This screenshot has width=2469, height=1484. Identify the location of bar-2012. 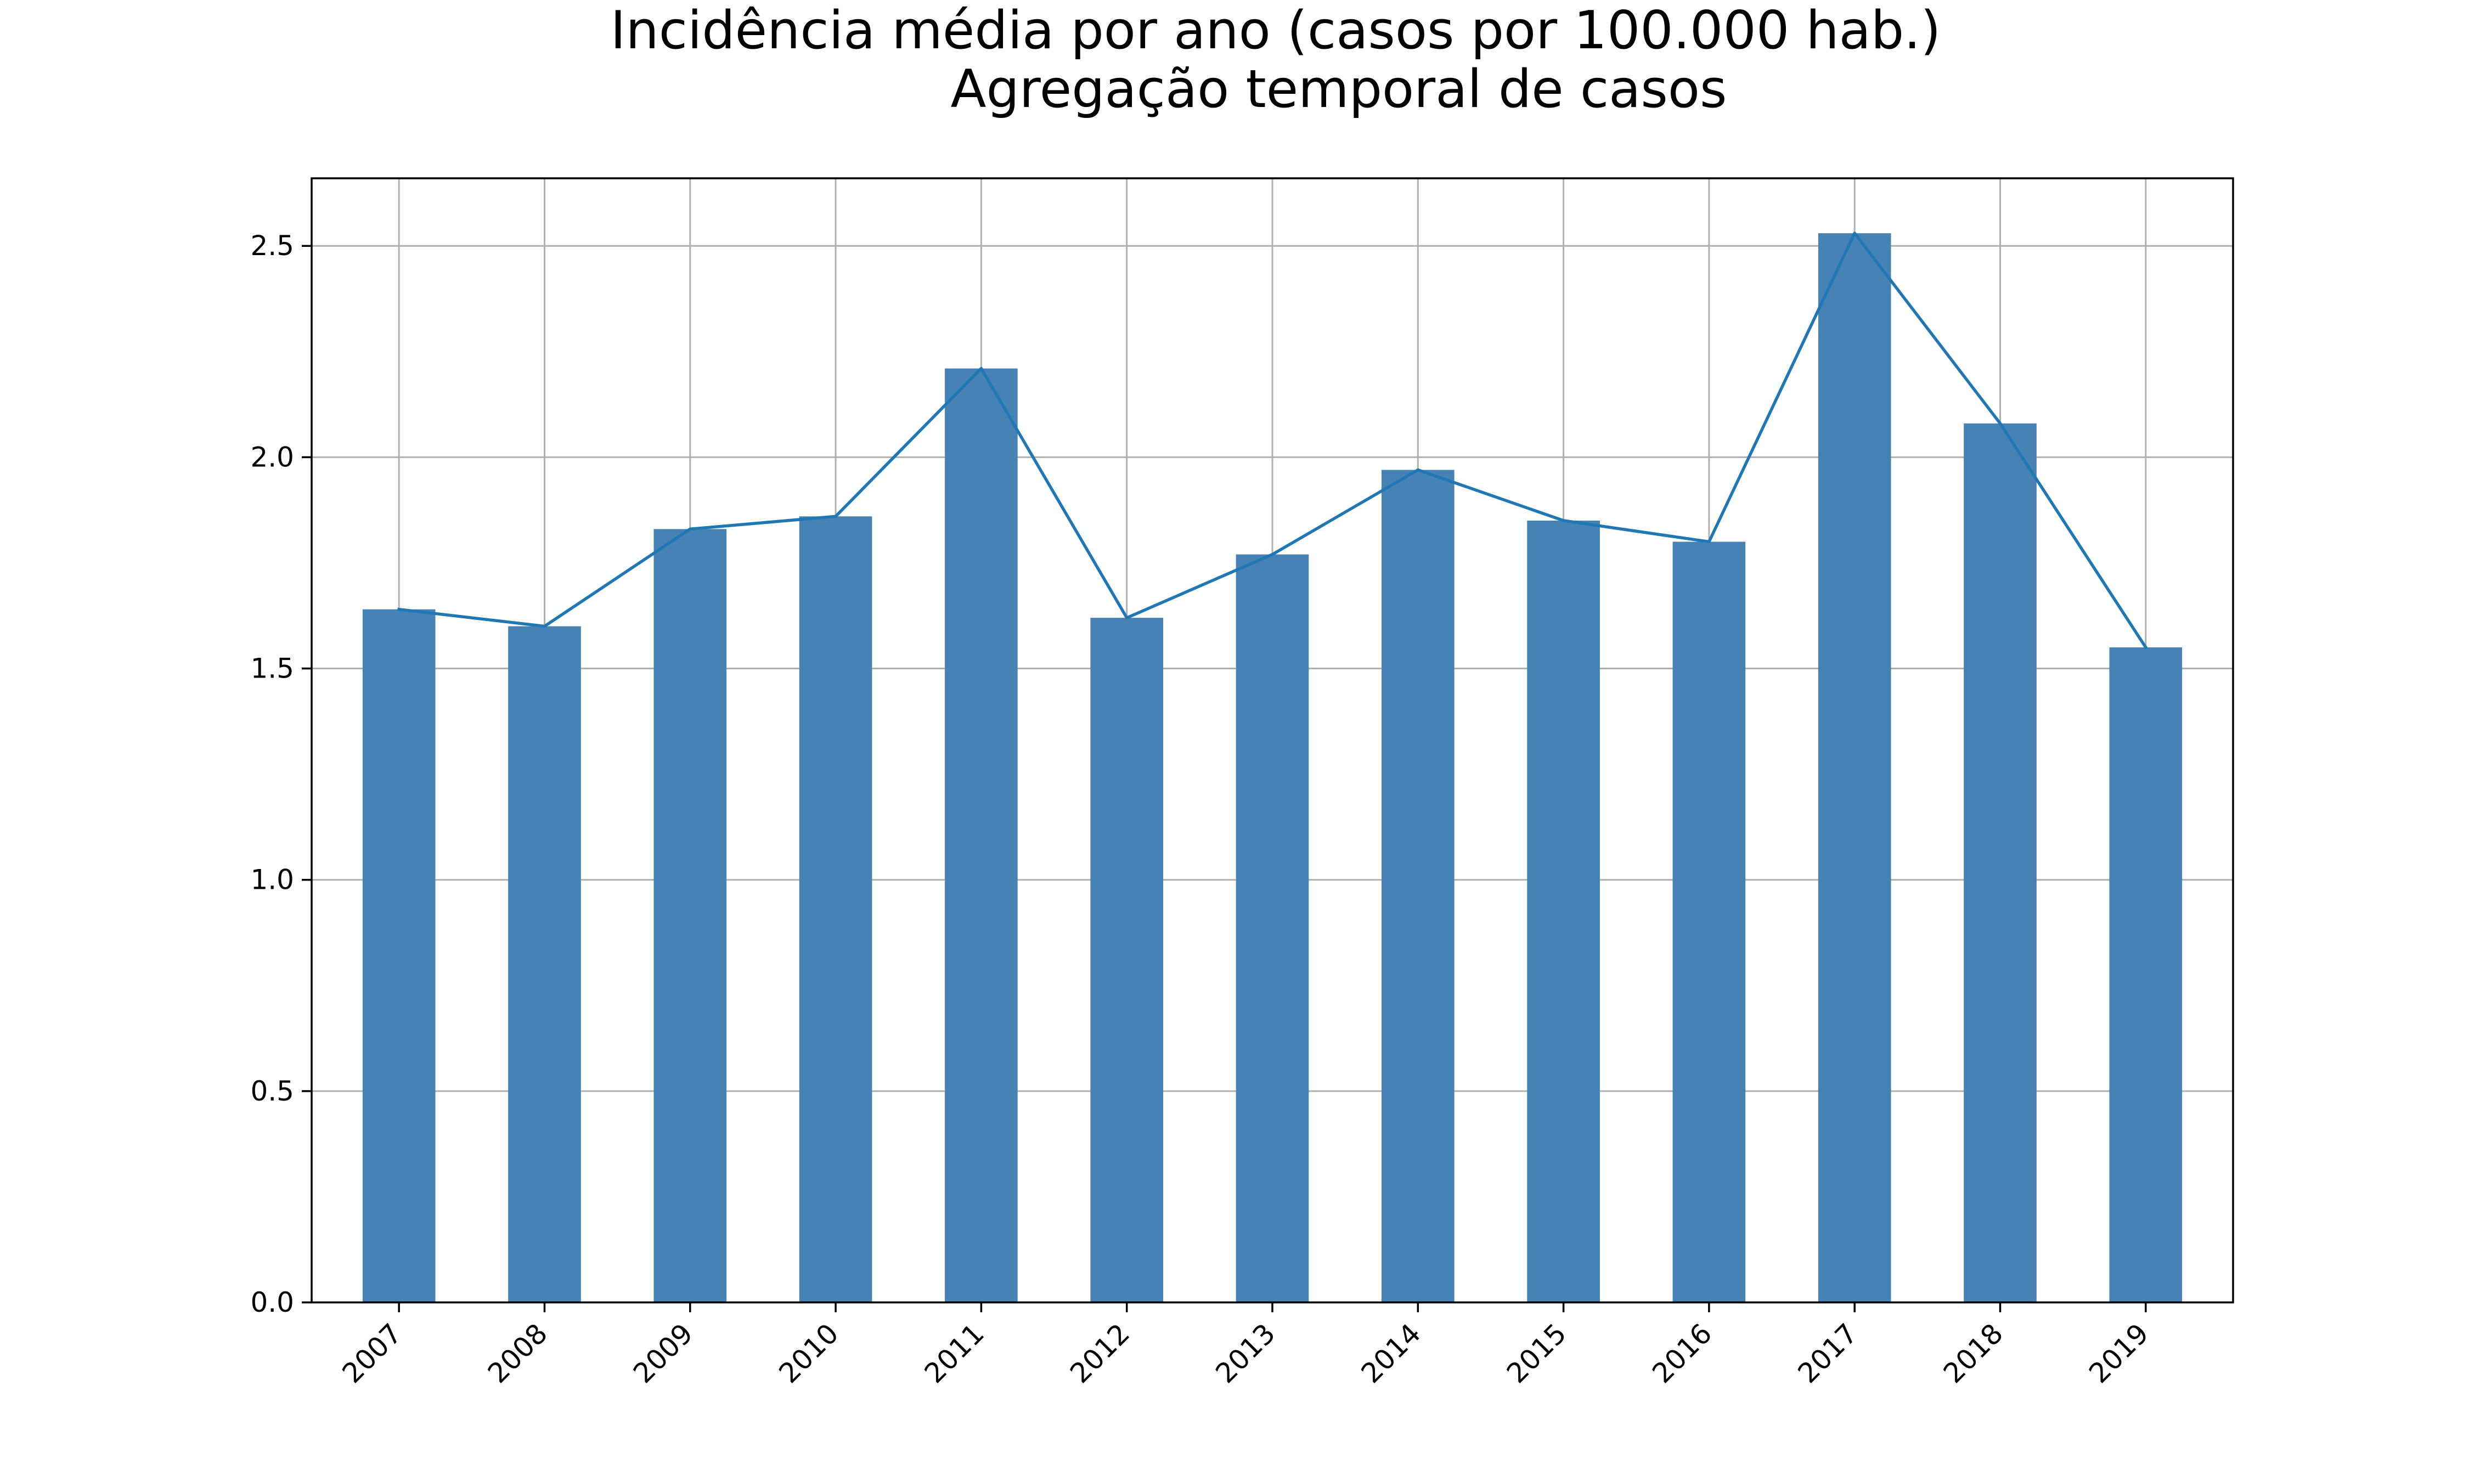
(1127, 960).